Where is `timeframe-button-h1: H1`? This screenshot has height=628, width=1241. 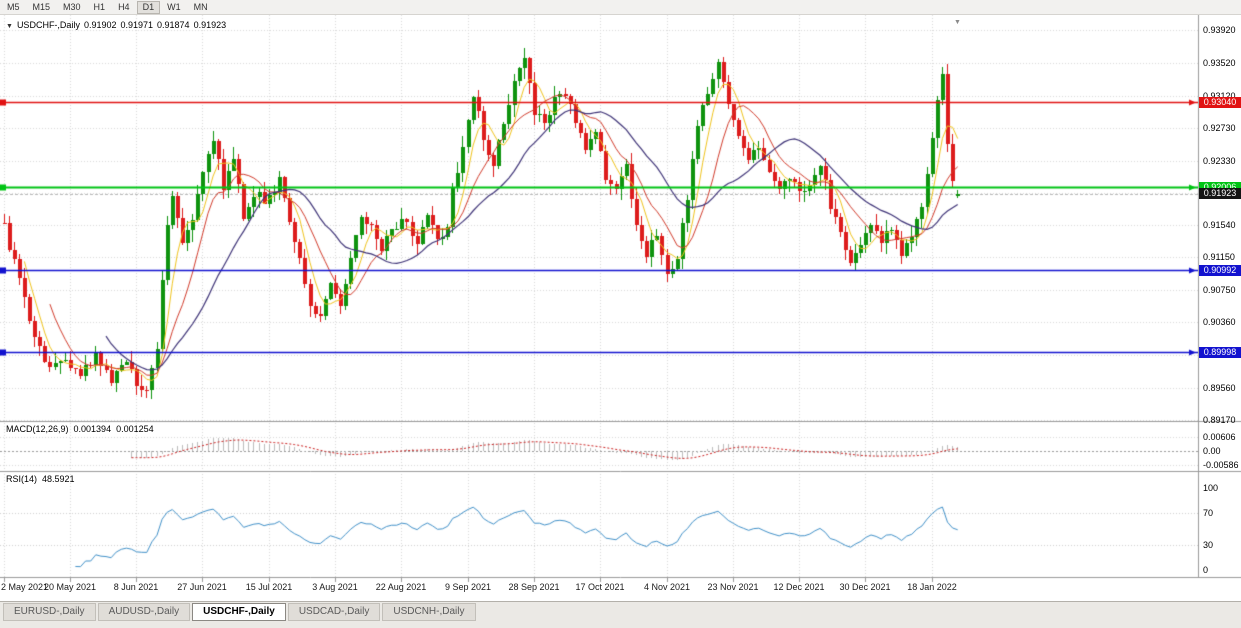 timeframe-button-h1: H1 is located at coordinates (99, 6).